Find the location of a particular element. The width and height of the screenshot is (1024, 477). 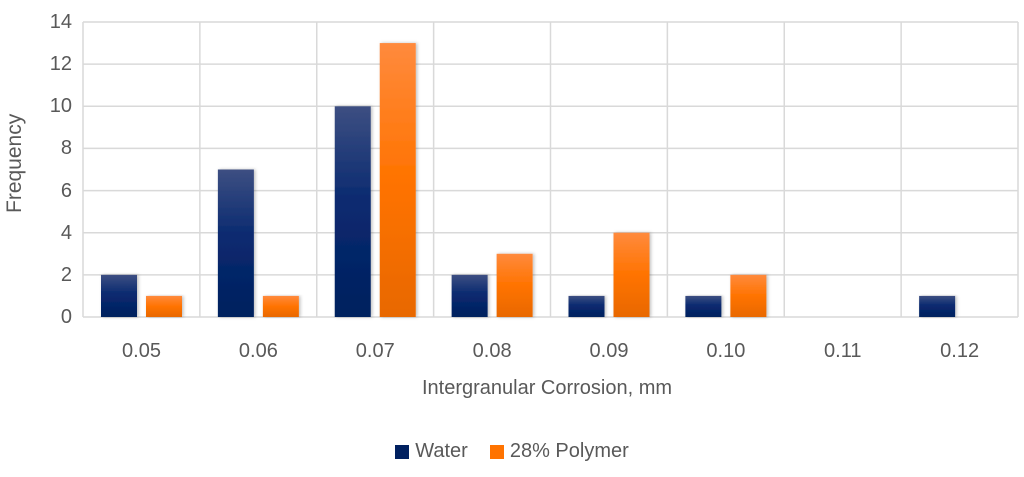

y-tick-label: 6 is located at coordinates (66, 190).